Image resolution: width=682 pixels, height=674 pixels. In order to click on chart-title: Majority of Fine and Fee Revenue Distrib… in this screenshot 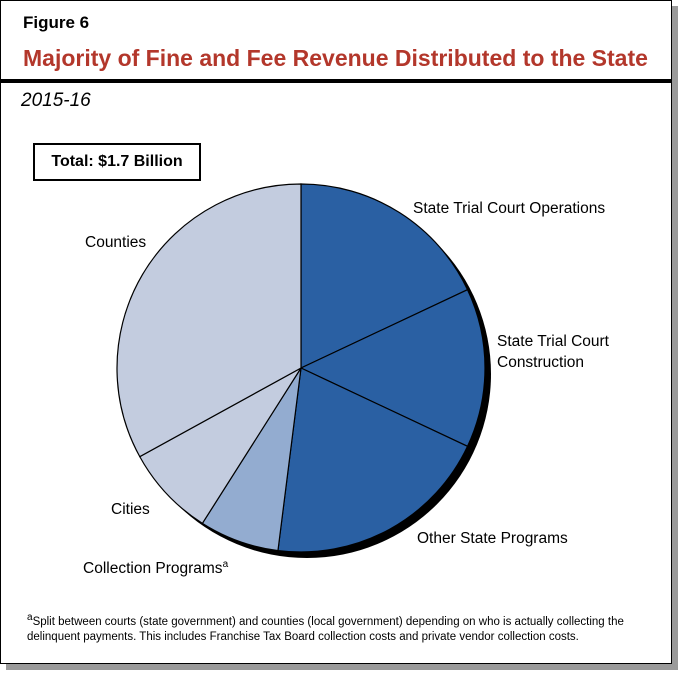, I will do `click(335, 58)`.